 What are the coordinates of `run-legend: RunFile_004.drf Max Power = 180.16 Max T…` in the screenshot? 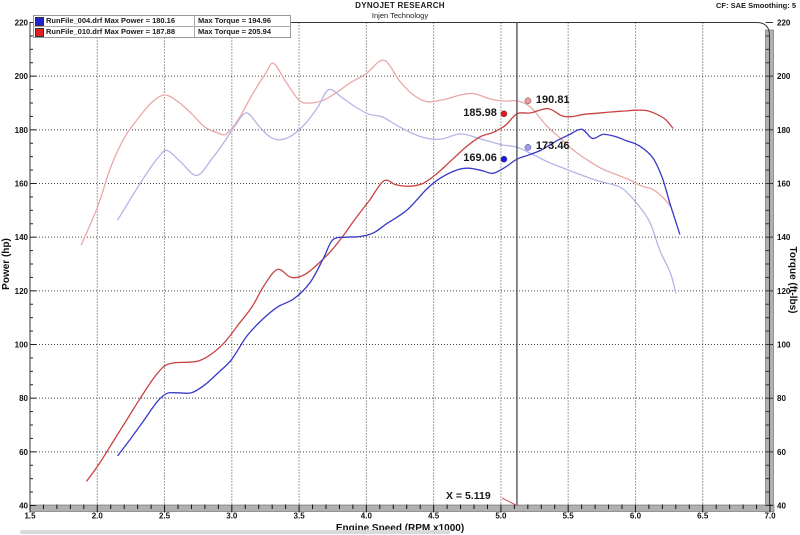 It's located at (162, 26).